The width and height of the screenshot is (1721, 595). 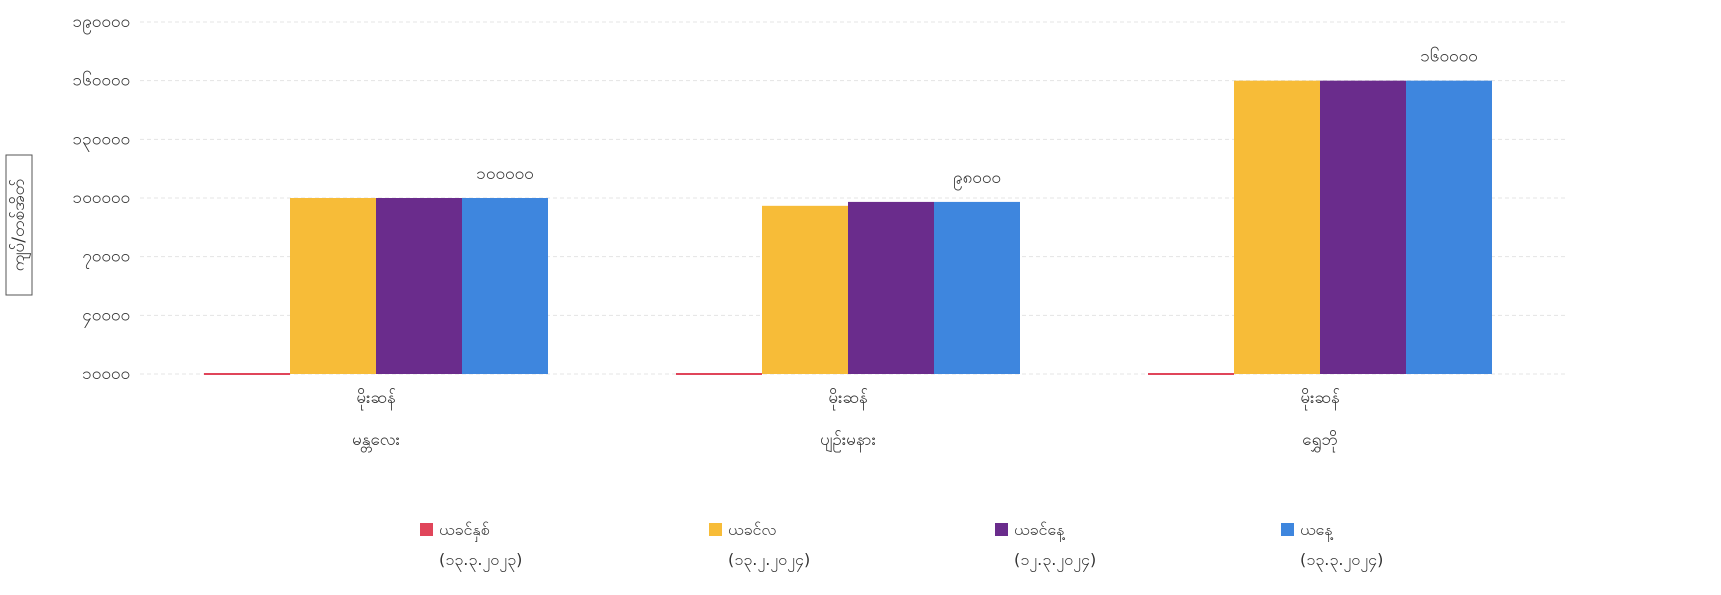 I want to click on legend-item: ယခင်နေ့ (၁၂.၃.၂၀၂၄), so click(x=1045, y=545).